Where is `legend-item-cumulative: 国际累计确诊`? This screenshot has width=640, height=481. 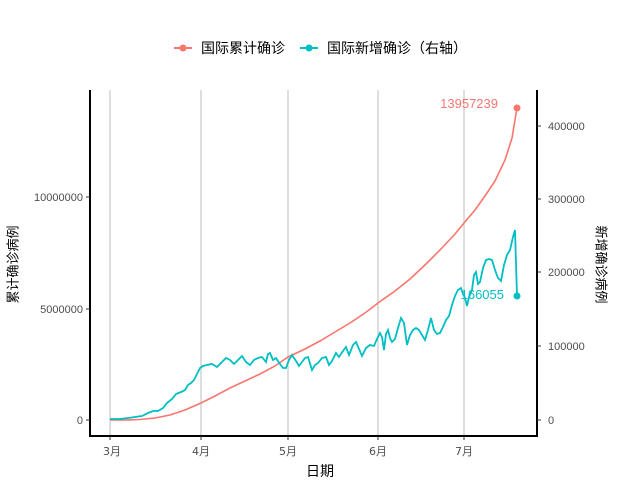 legend-item-cumulative: 国际累计确诊 is located at coordinates (229, 48).